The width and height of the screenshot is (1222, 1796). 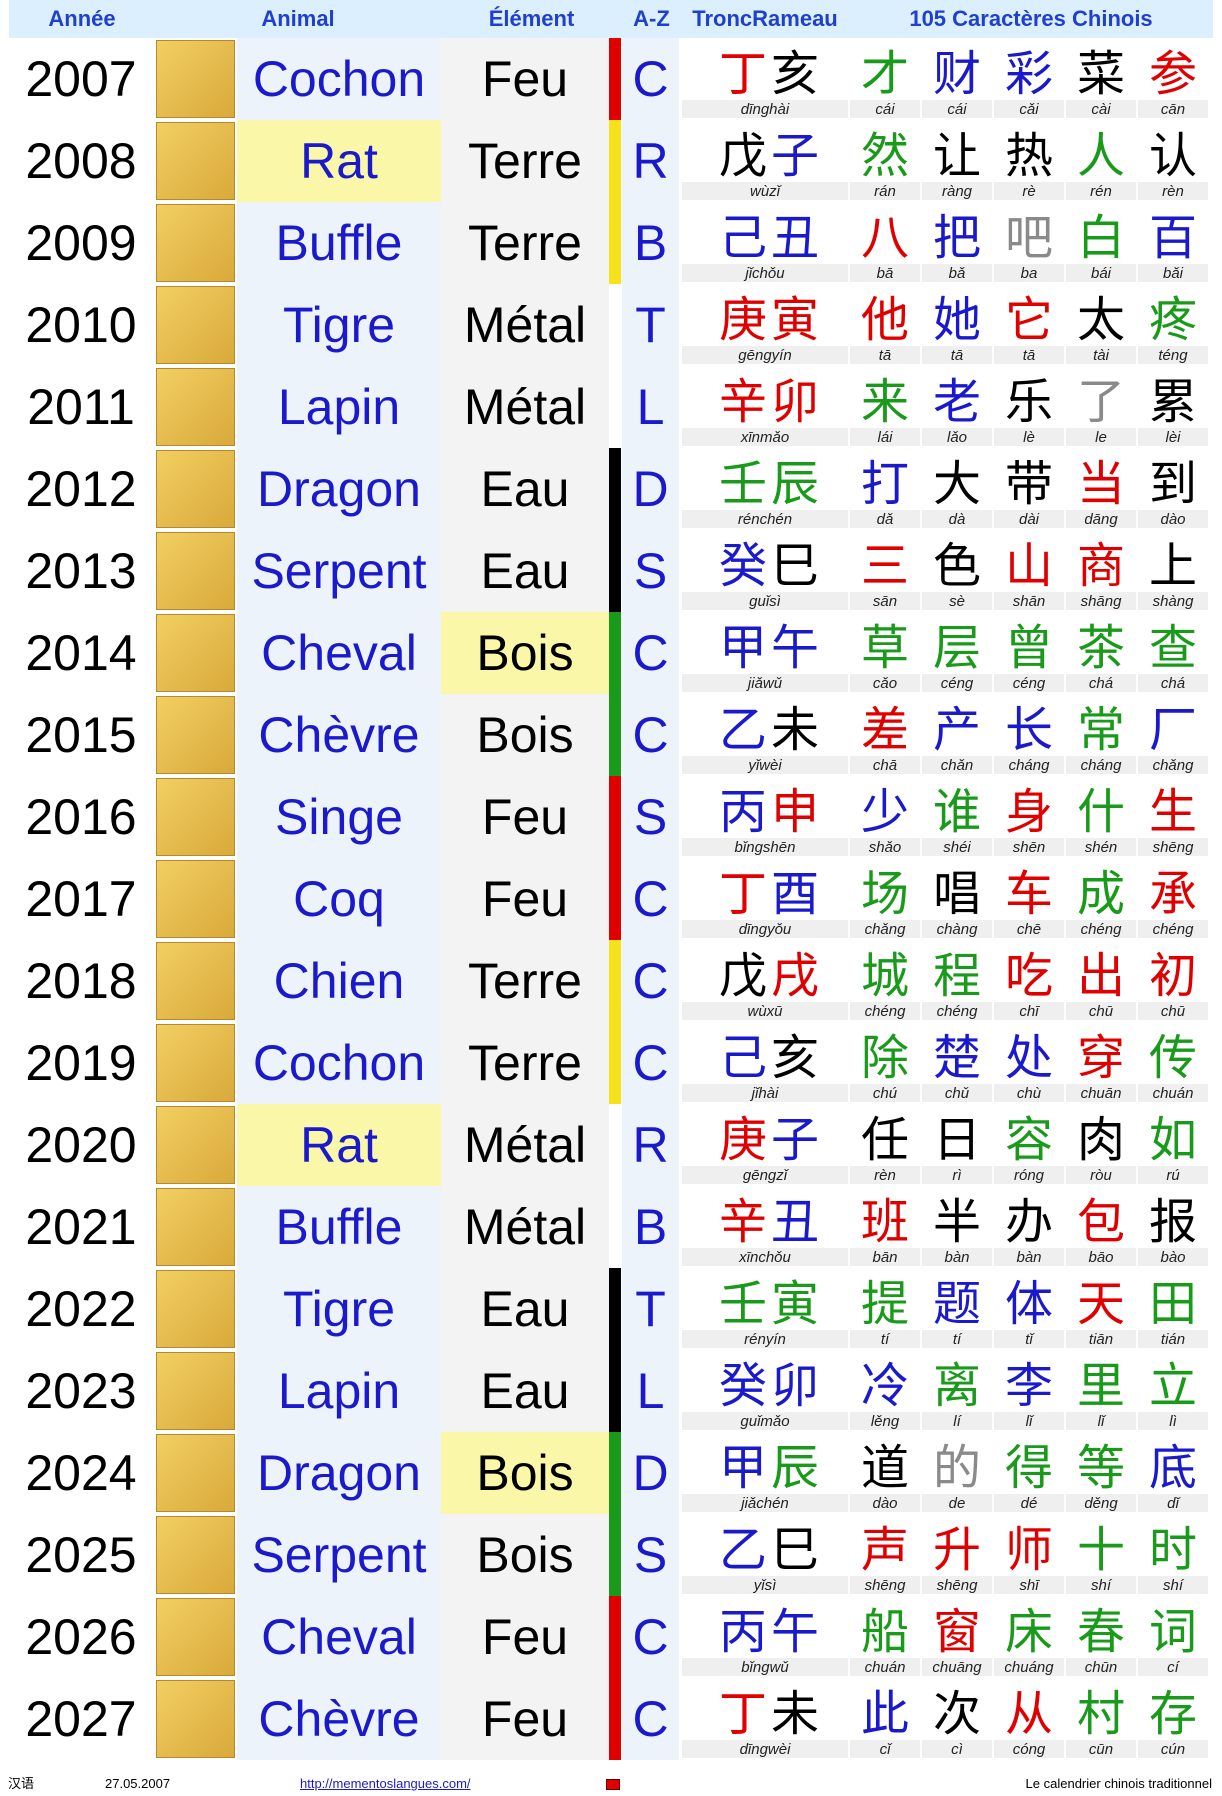 I want to click on animal: Cheval, so click(x=339, y=1637).